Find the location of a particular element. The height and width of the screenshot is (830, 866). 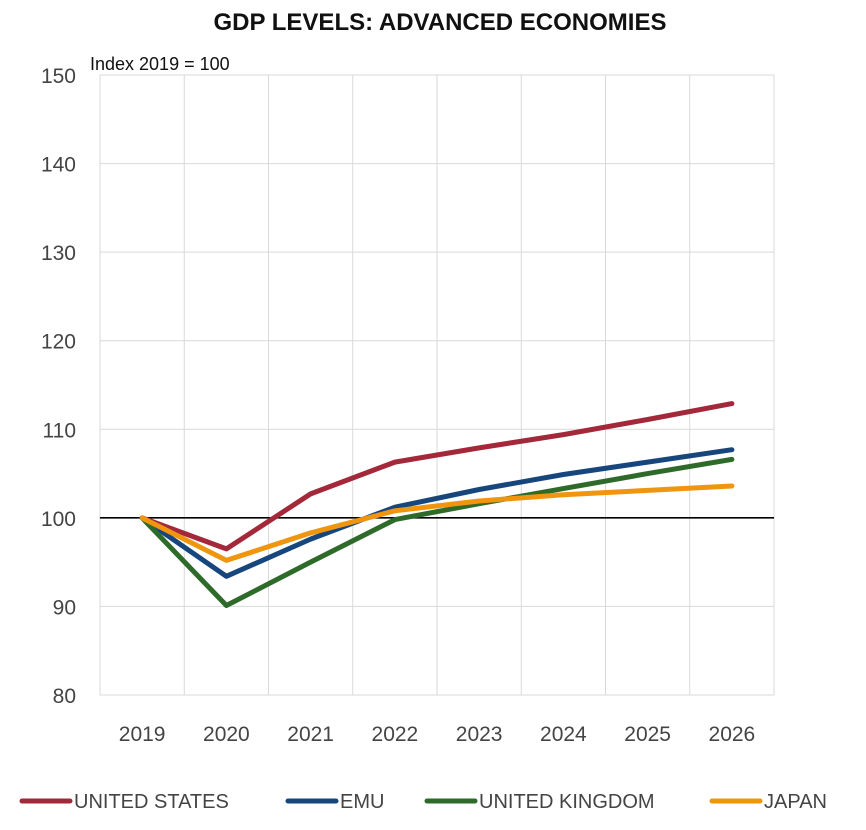

legend: UNITED STATES EMU UNITED KINGDOM JAPAN is located at coordinates (423, 802).